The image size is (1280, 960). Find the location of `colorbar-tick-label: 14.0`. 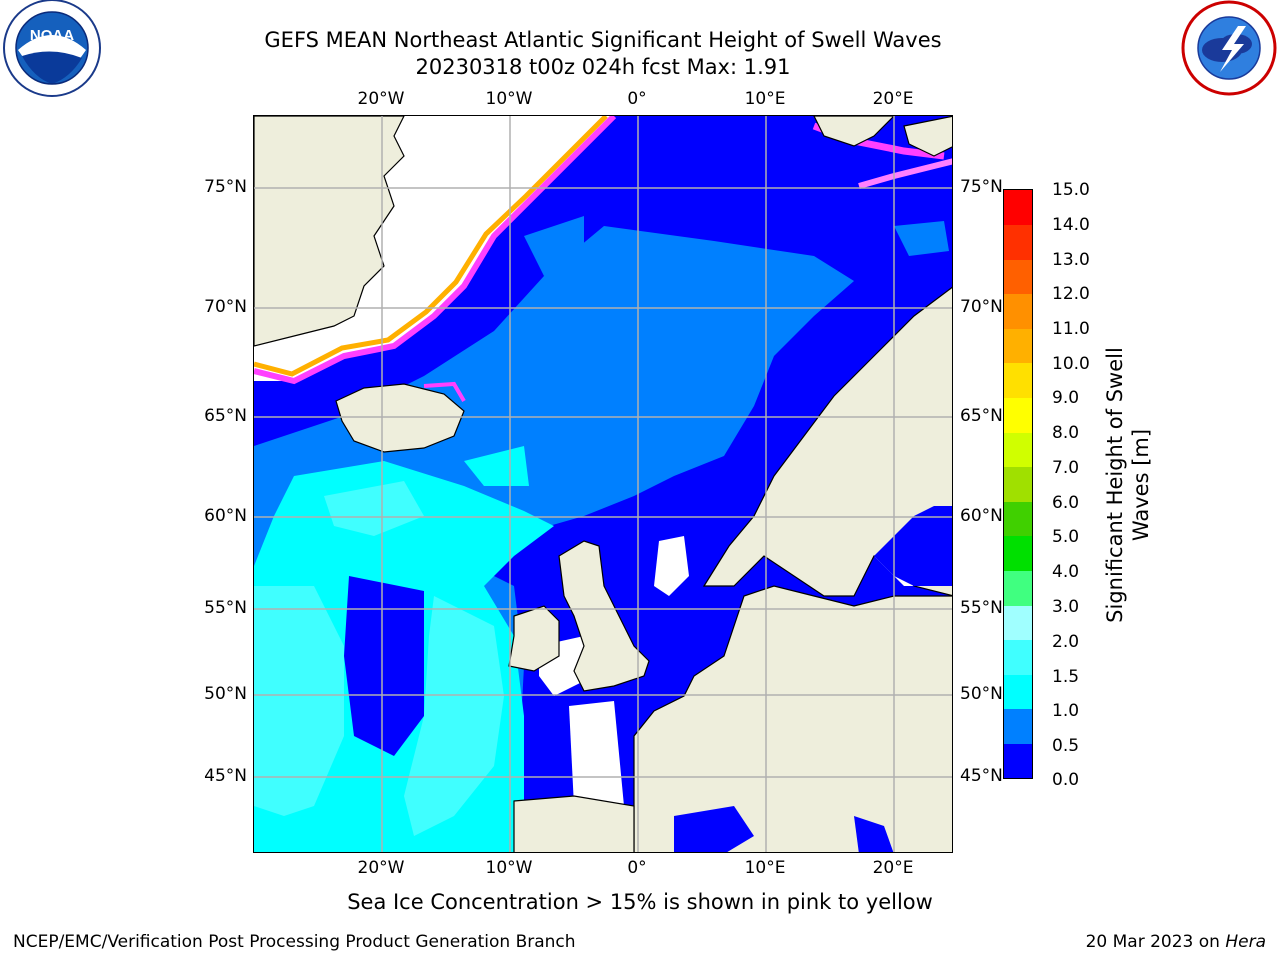

colorbar-tick-label: 14.0 is located at coordinates (1071, 225).